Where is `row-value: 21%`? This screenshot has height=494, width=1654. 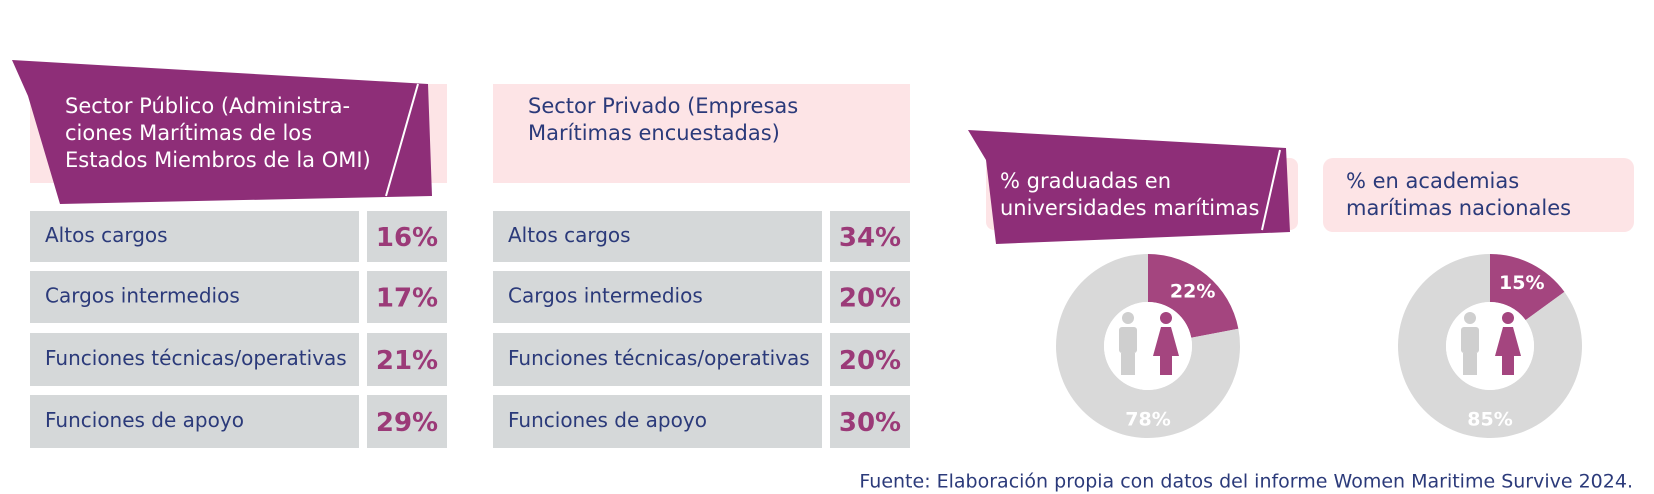
row-value: 21% is located at coordinates (407, 361).